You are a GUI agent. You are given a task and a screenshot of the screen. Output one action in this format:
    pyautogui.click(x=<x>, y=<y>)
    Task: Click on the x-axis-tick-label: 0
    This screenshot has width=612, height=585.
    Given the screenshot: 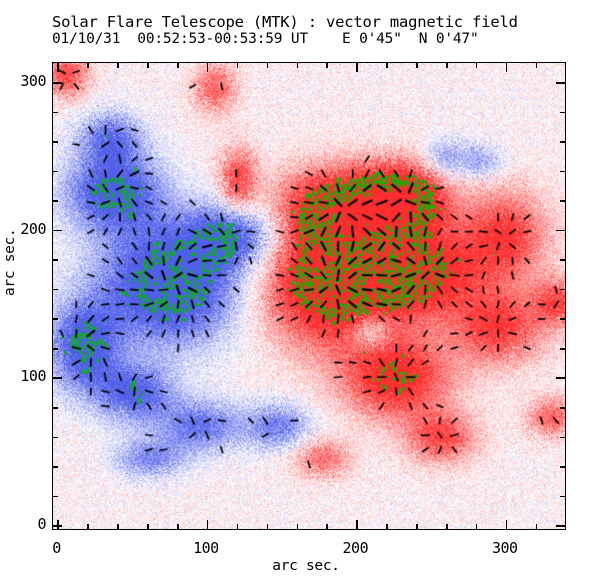 What is the action you would take?
    pyautogui.click(x=56, y=548)
    